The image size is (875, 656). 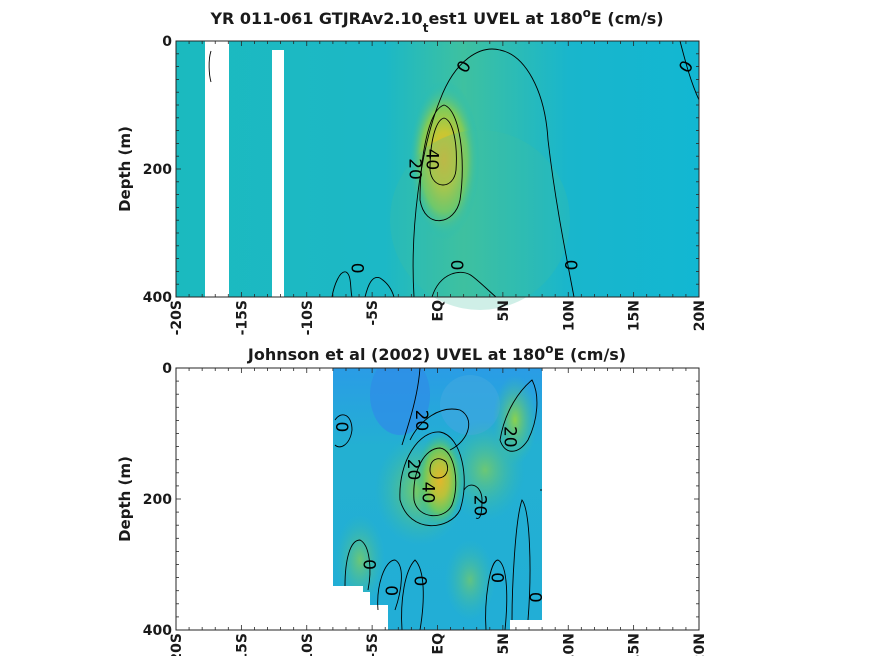 I want to click on panel-bottom-contours, so click(x=438, y=499).